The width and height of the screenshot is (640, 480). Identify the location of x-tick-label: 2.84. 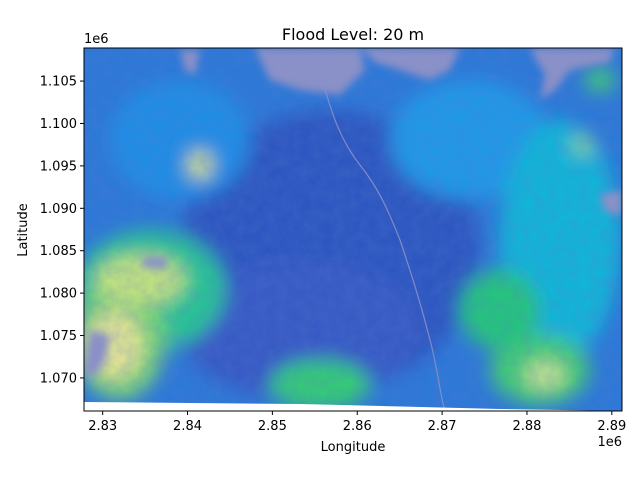
(187, 426).